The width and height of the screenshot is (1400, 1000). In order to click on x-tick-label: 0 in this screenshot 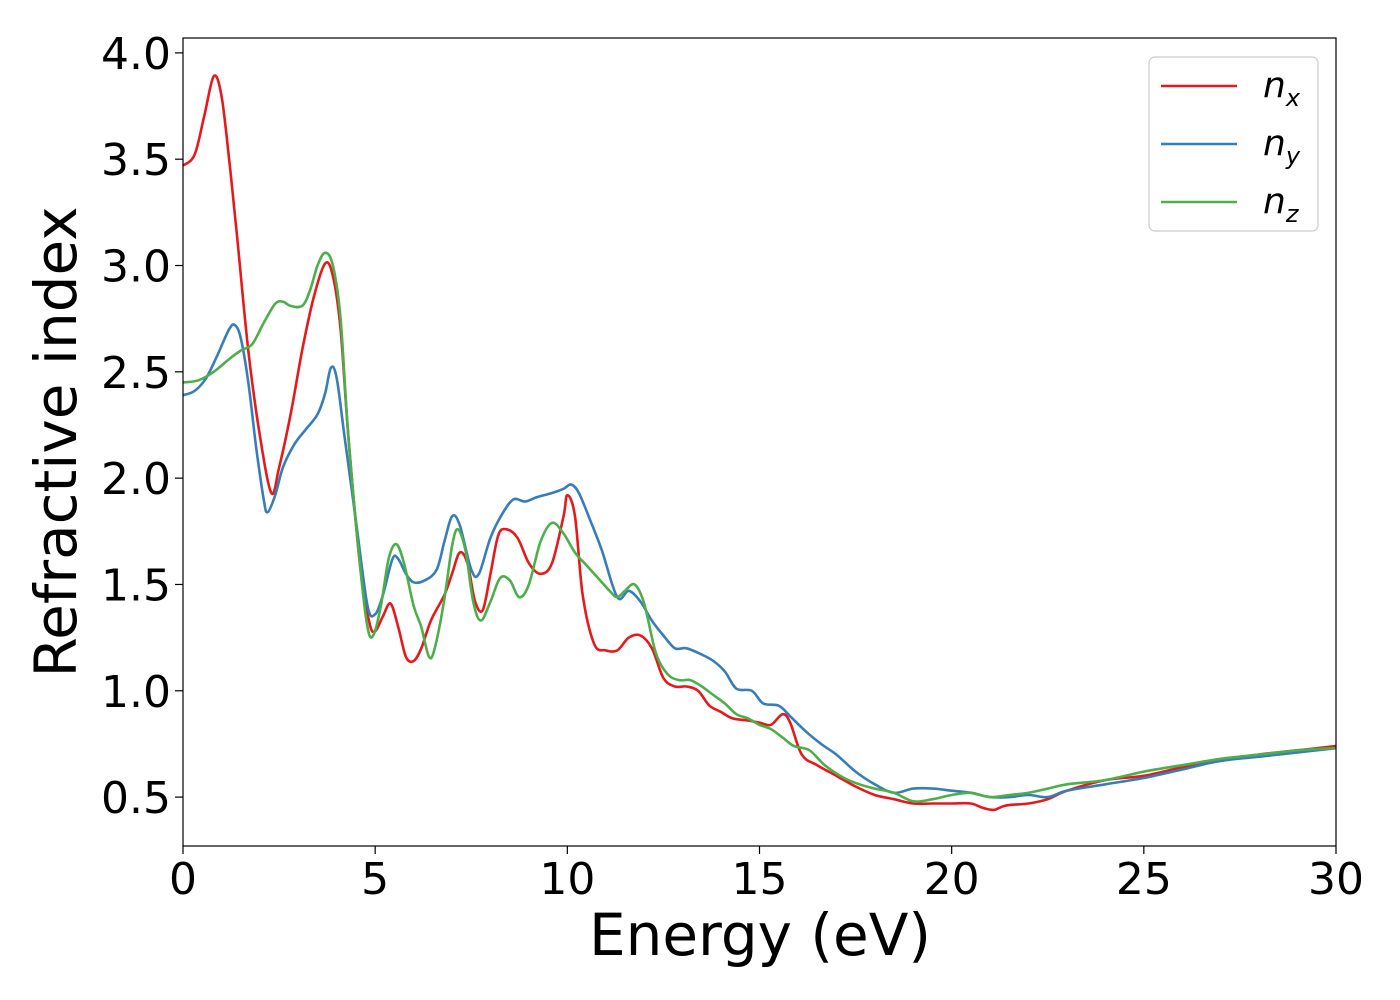, I will do `click(183, 879)`.